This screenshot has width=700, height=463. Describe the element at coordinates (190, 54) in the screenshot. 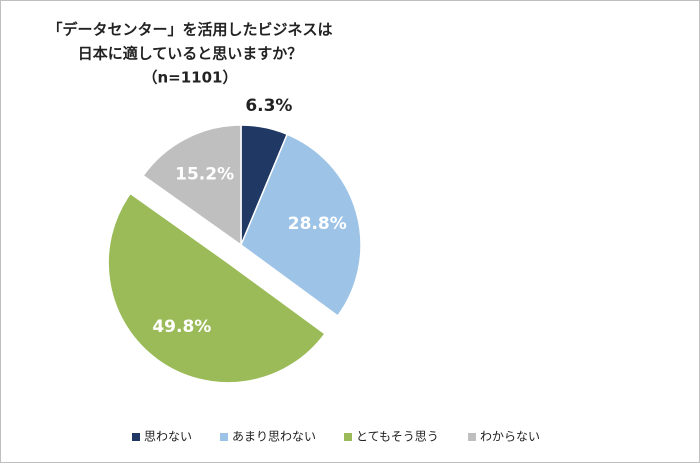

I see `chart-title: 日本に適していると思いますか？` at that location.